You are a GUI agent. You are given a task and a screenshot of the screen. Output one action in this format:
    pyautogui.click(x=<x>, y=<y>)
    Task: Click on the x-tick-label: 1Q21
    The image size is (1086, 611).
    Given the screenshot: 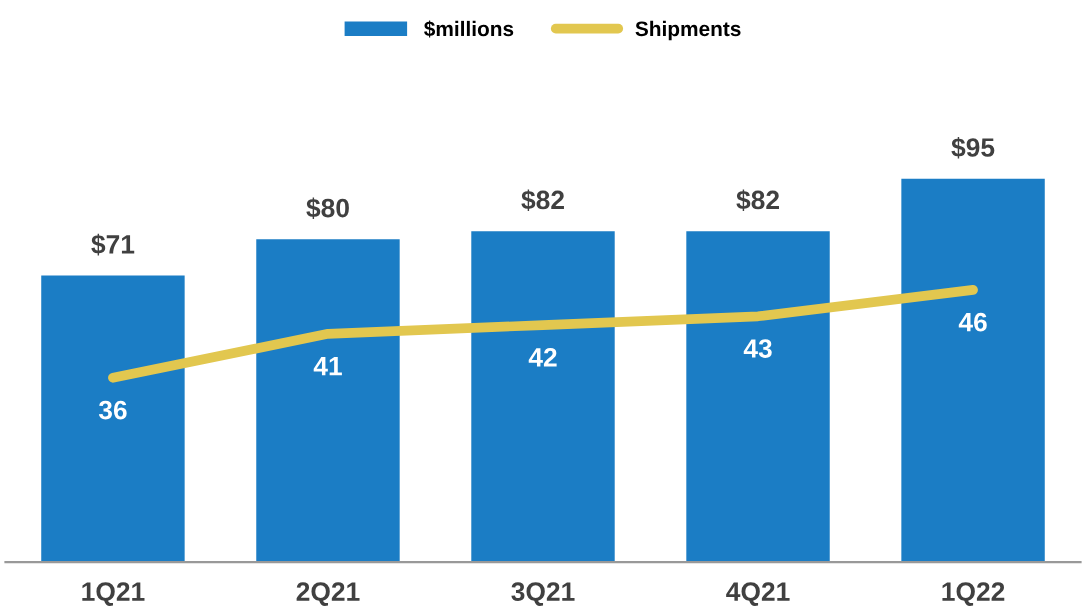 What is the action you would take?
    pyautogui.click(x=113, y=594)
    